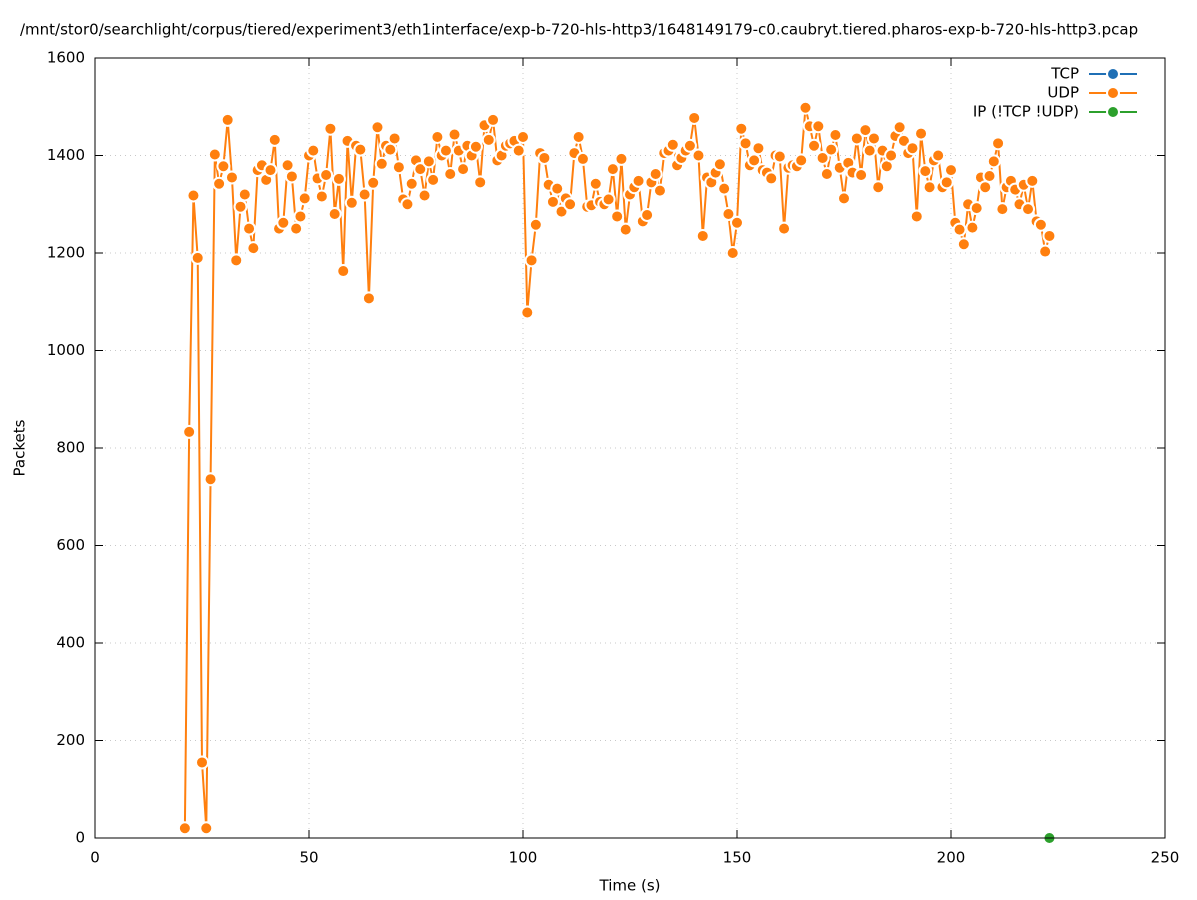  I want to click on y-tick-label: 600, so click(70, 545).